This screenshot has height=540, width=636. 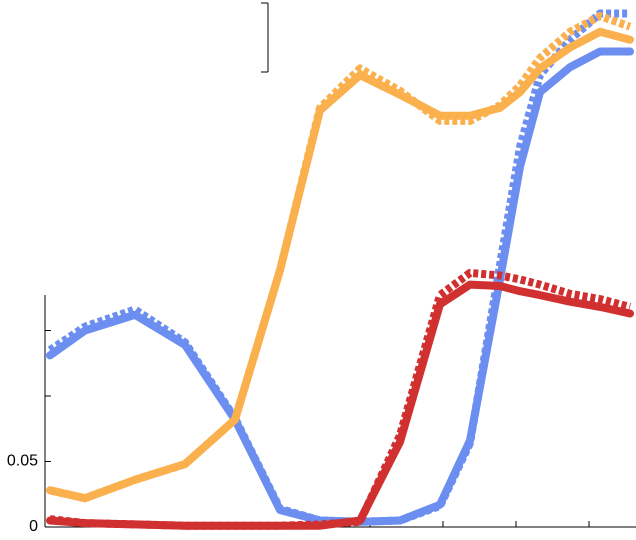 I want to click on y-tick-label: 0, so click(x=33, y=526).